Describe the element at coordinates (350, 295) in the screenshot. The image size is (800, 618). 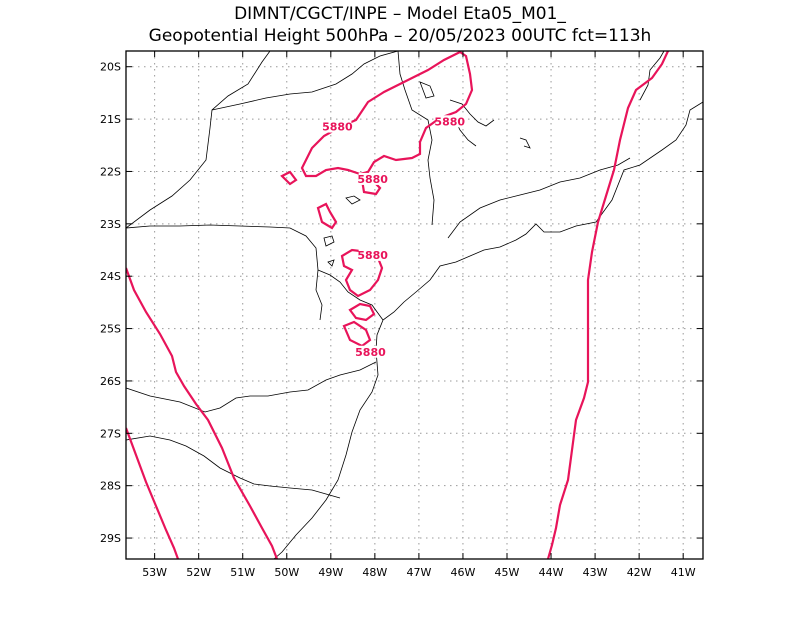
I see `border-sp-pr` at that location.